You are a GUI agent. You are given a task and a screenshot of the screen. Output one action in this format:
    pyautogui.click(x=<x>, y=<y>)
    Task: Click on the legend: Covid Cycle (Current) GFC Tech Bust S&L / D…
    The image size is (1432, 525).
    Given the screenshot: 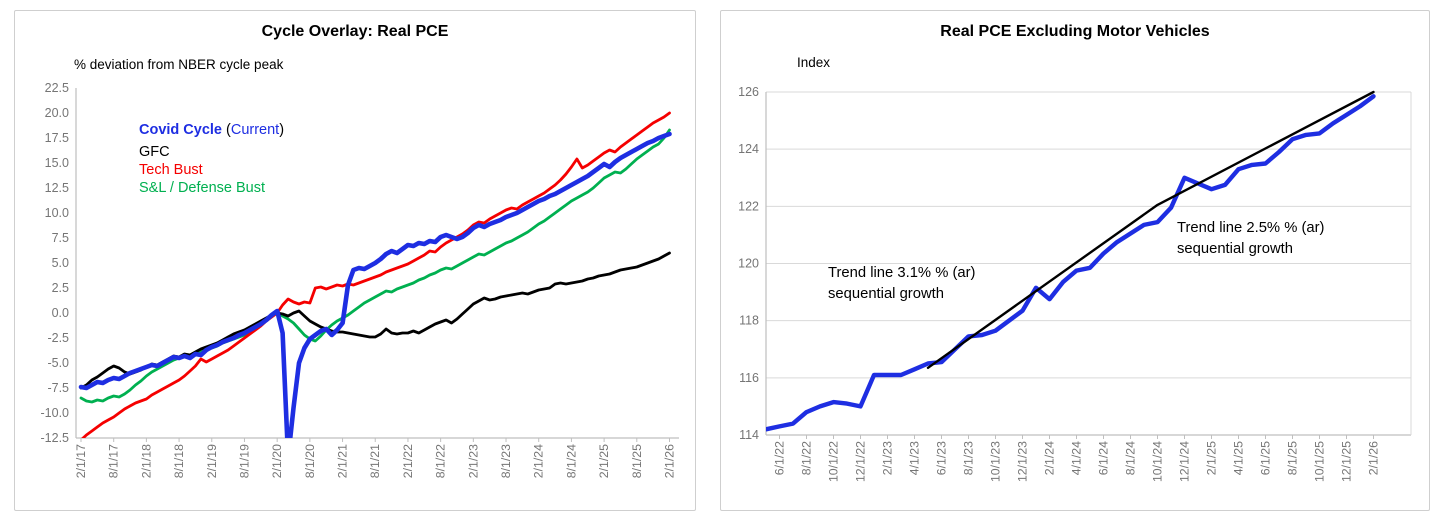 What is the action you would take?
    pyautogui.click(x=211, y=159)
    